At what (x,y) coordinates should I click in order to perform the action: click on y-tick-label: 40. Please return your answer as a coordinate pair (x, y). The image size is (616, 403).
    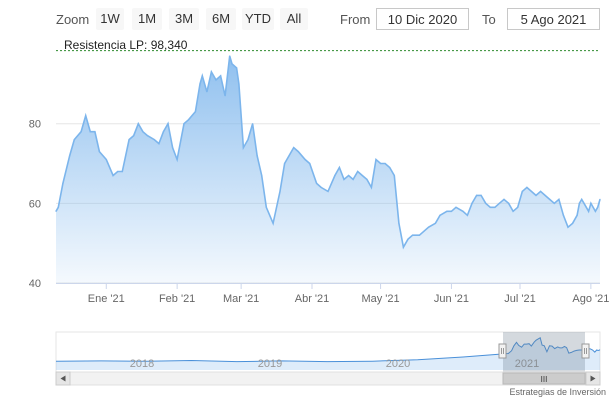
    Looking at the image, I should click on (35, 284).